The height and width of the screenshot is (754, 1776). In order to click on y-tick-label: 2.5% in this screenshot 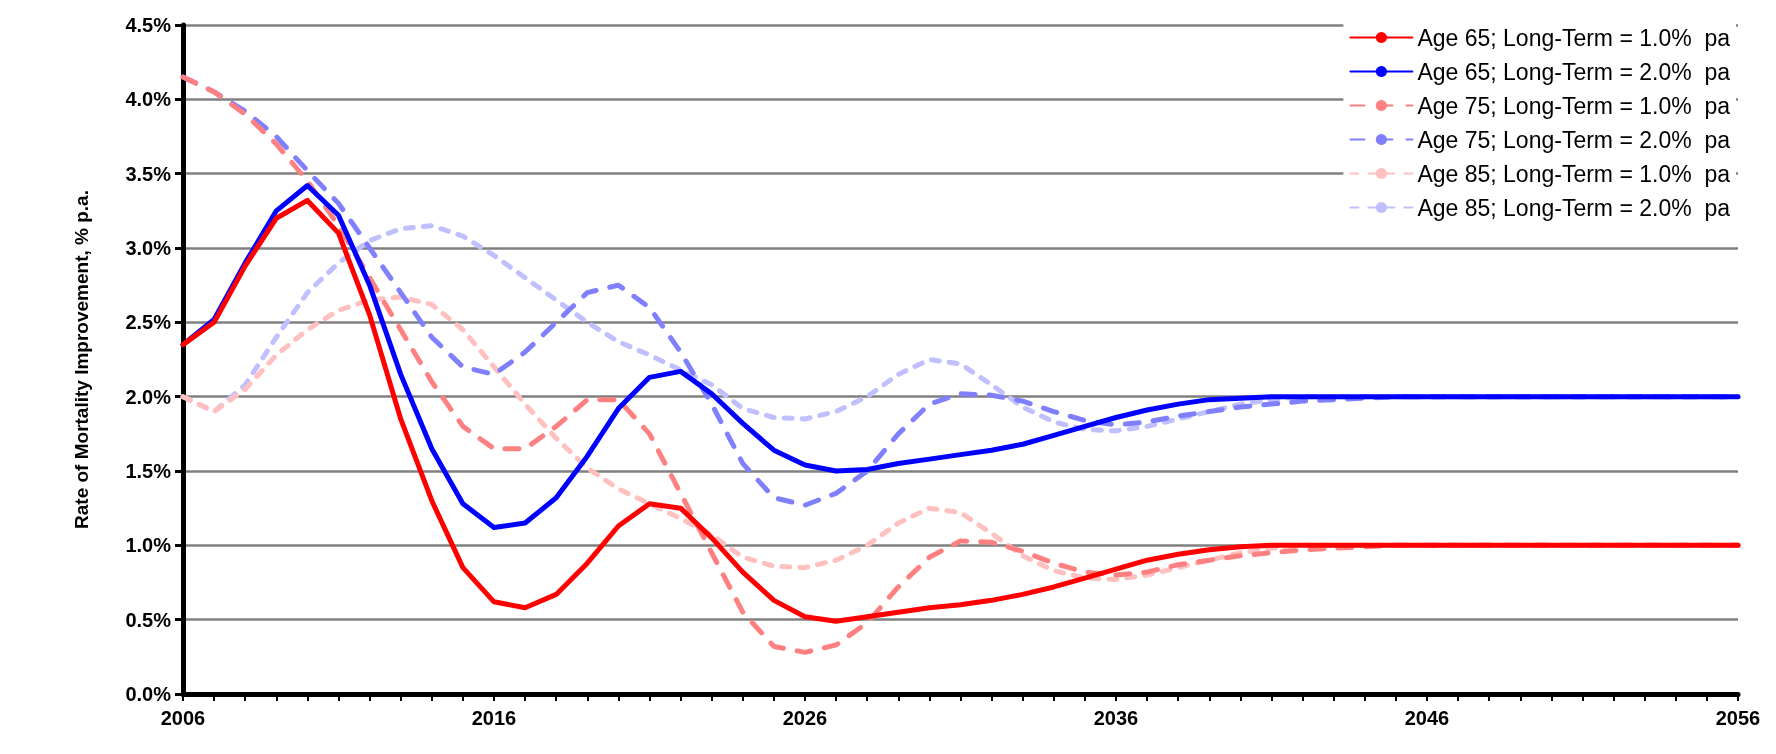, I will do `click(148, 322)`.